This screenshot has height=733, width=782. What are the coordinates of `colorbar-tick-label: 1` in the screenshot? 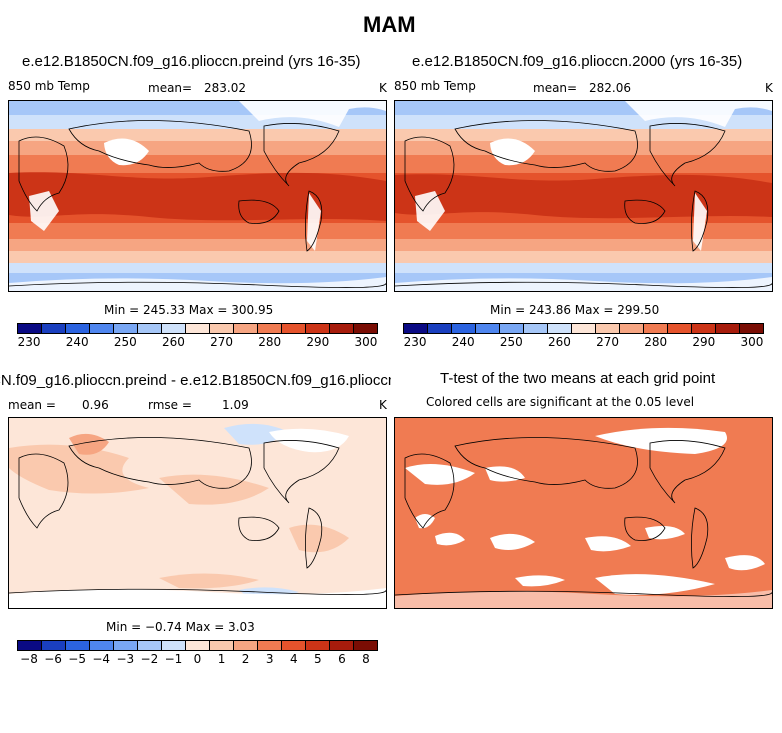 It's located at (221, 659).